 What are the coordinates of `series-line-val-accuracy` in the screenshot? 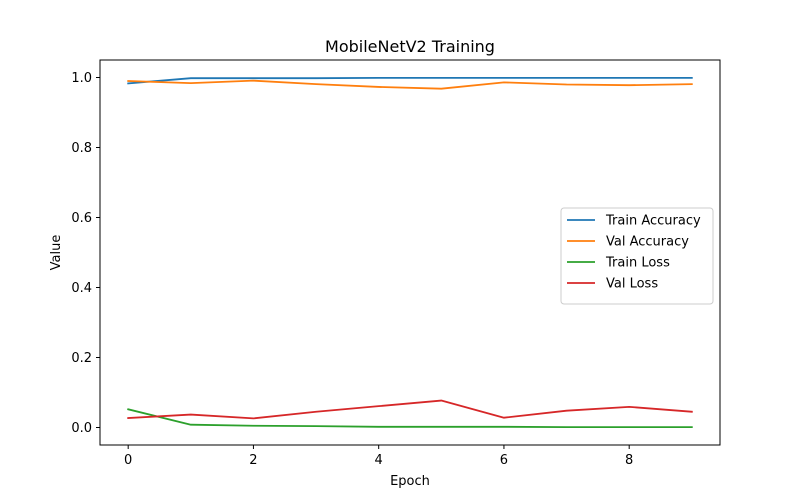 It's located at (410, 84).